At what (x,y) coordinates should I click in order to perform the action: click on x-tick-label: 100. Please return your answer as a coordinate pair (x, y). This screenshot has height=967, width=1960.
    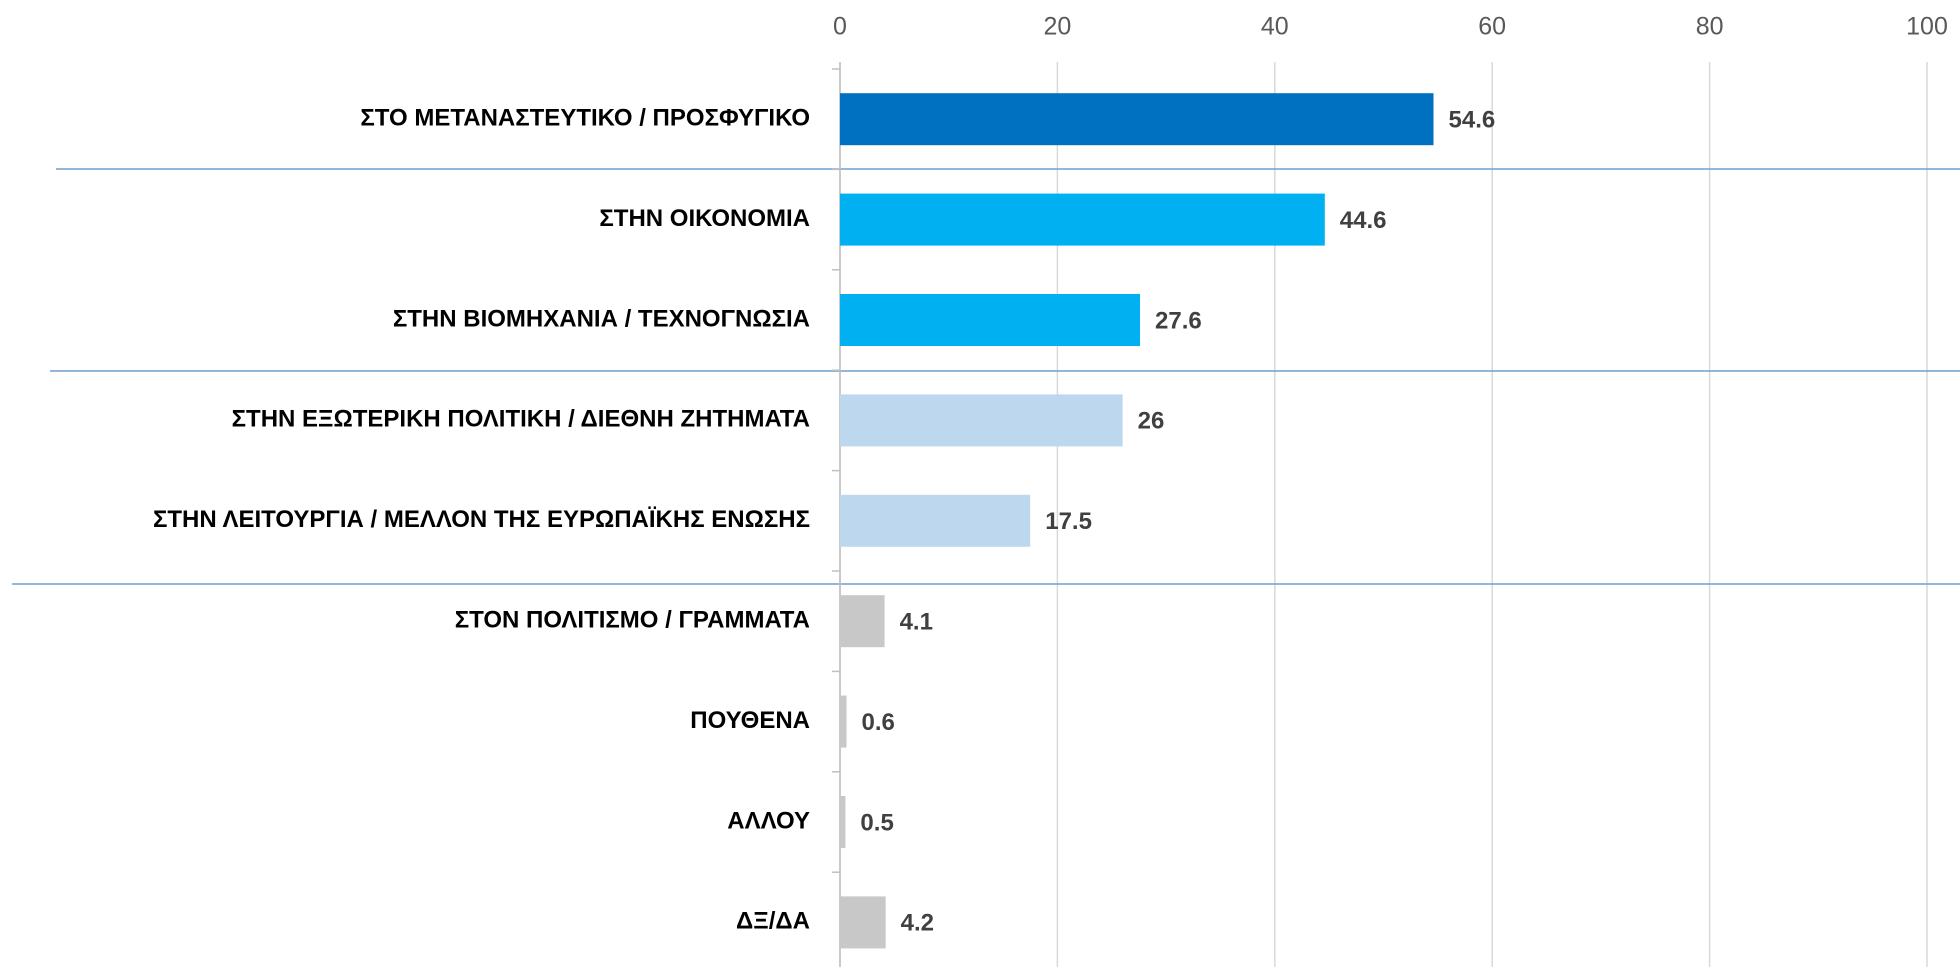
    Looking at the image, I should click on (1927, 27).